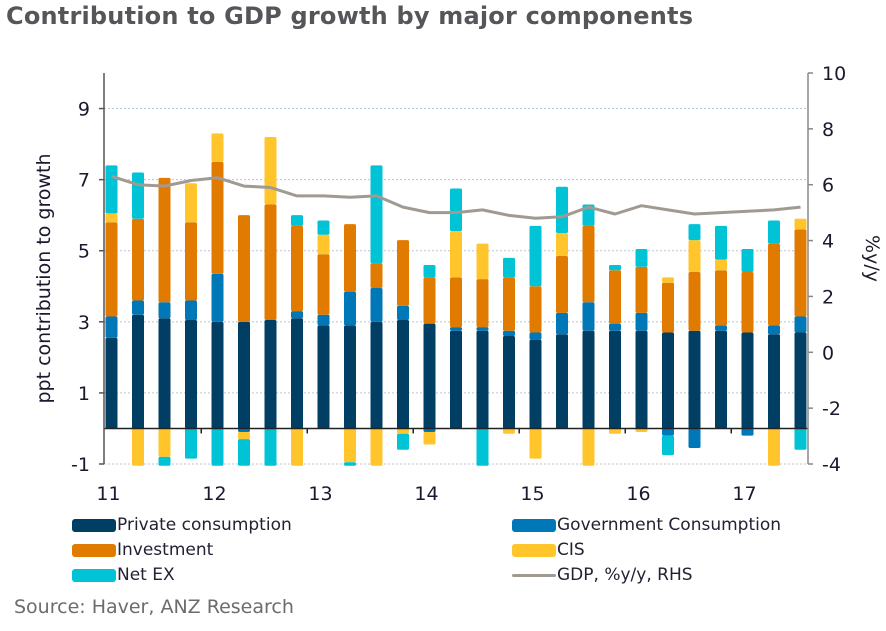 This screenshot has height=631, width=886. I want to click on x-tick-label: 11, so click(108, 494).